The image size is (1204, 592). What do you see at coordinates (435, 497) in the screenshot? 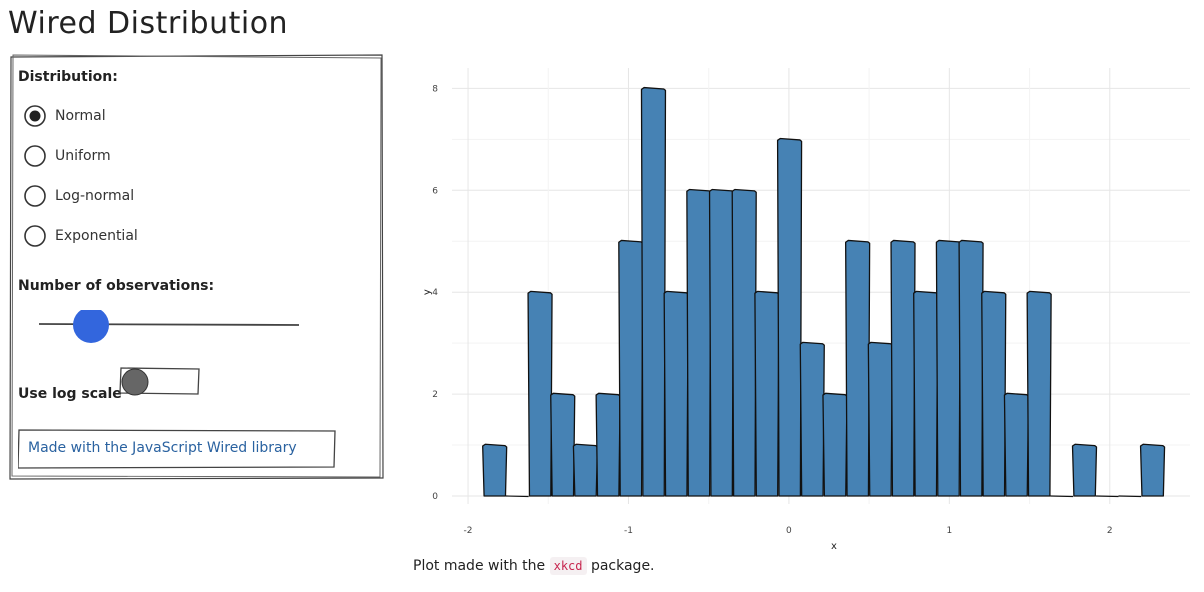
I see `y-tick-label: 0` at bounding box center [435, 497].